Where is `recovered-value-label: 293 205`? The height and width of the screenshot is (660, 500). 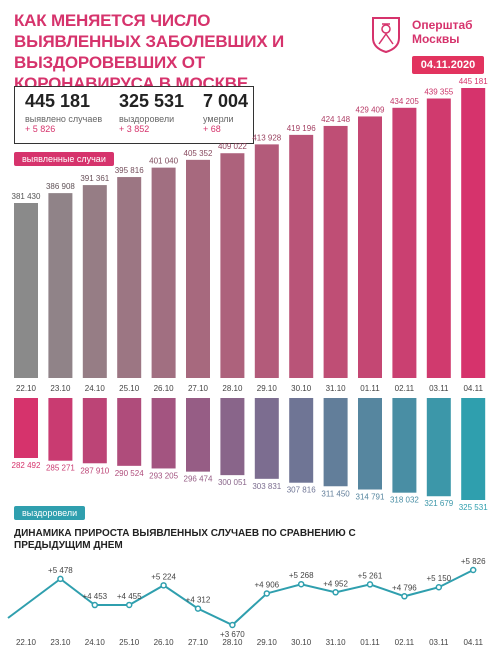 recovered-value-label: 293 205 is located at coordinates (163, 475).